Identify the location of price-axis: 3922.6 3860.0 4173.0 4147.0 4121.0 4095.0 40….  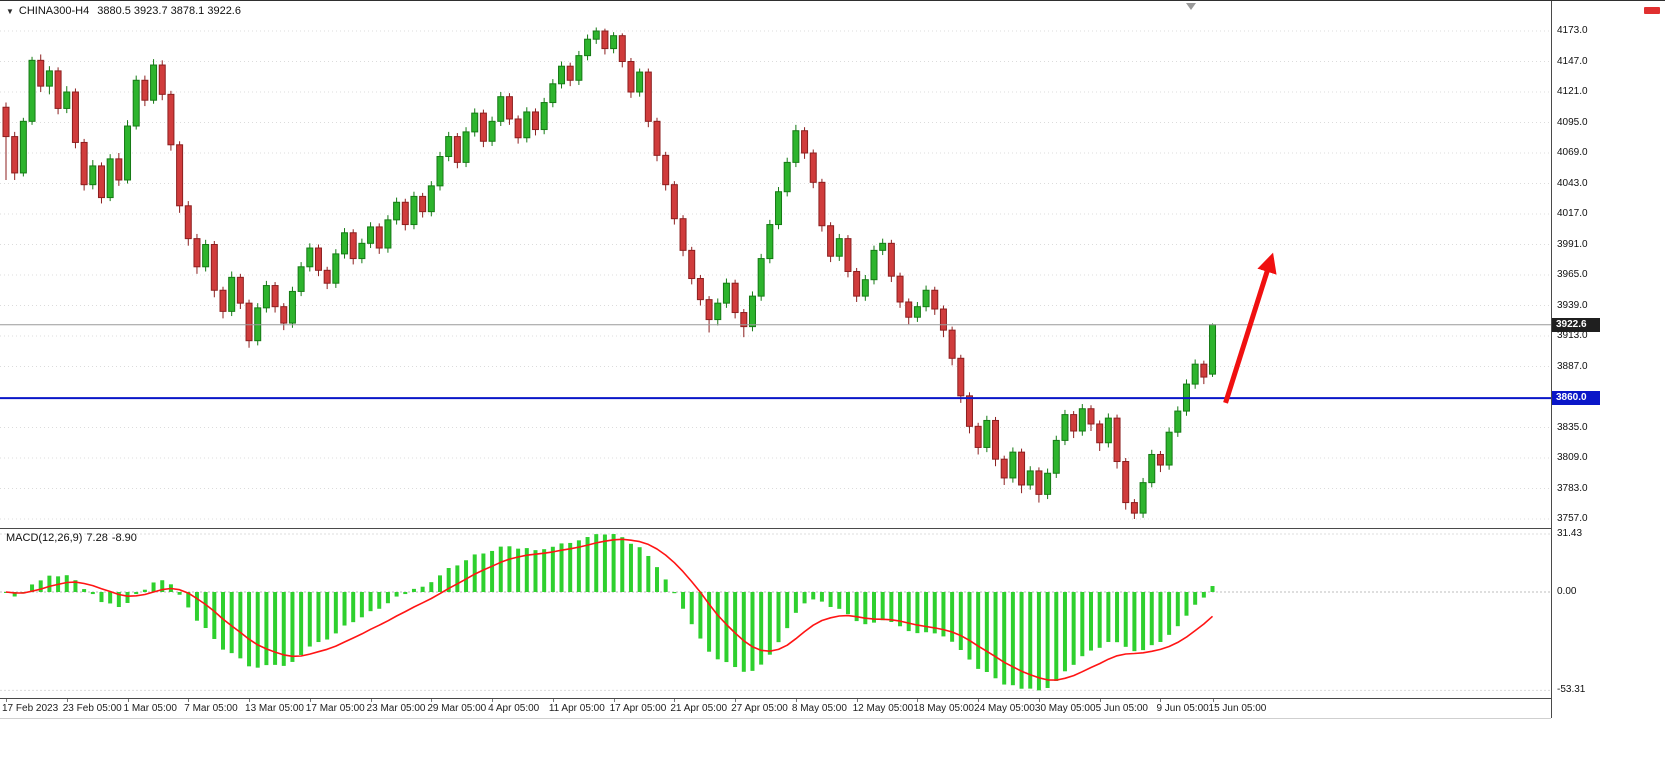
(1608, 359).